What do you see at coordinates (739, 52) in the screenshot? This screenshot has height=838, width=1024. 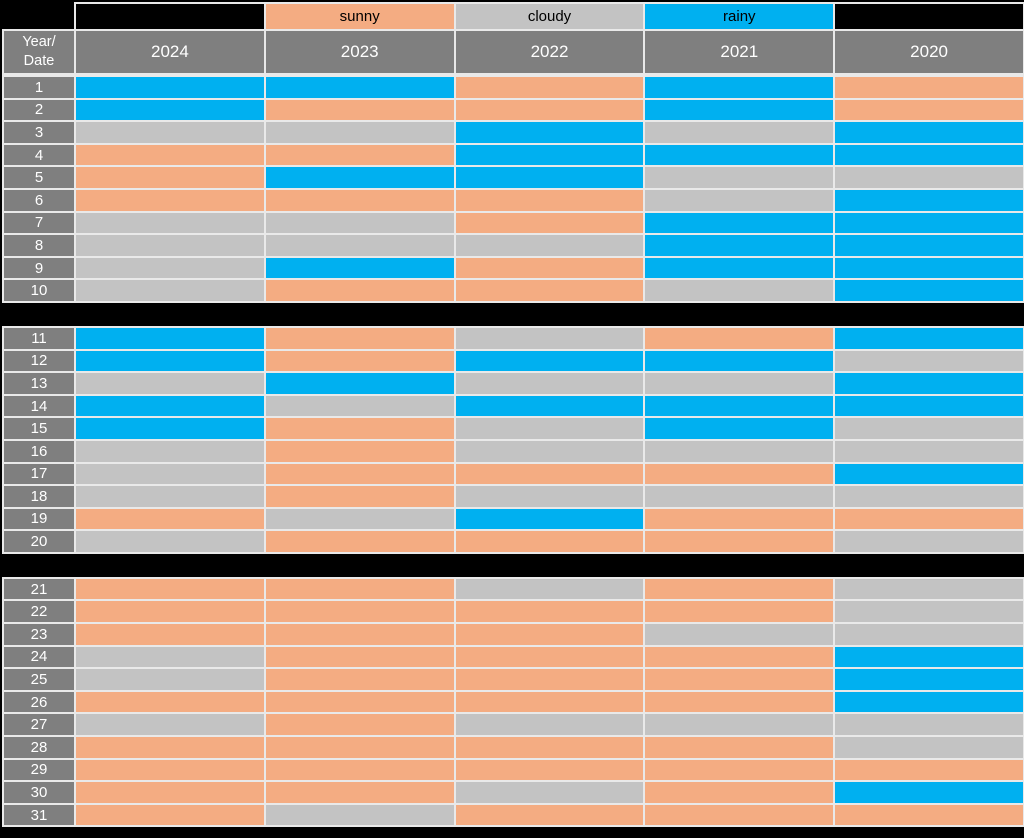 I see `year-header-2021: 2021` at bounding box center [739, 52].